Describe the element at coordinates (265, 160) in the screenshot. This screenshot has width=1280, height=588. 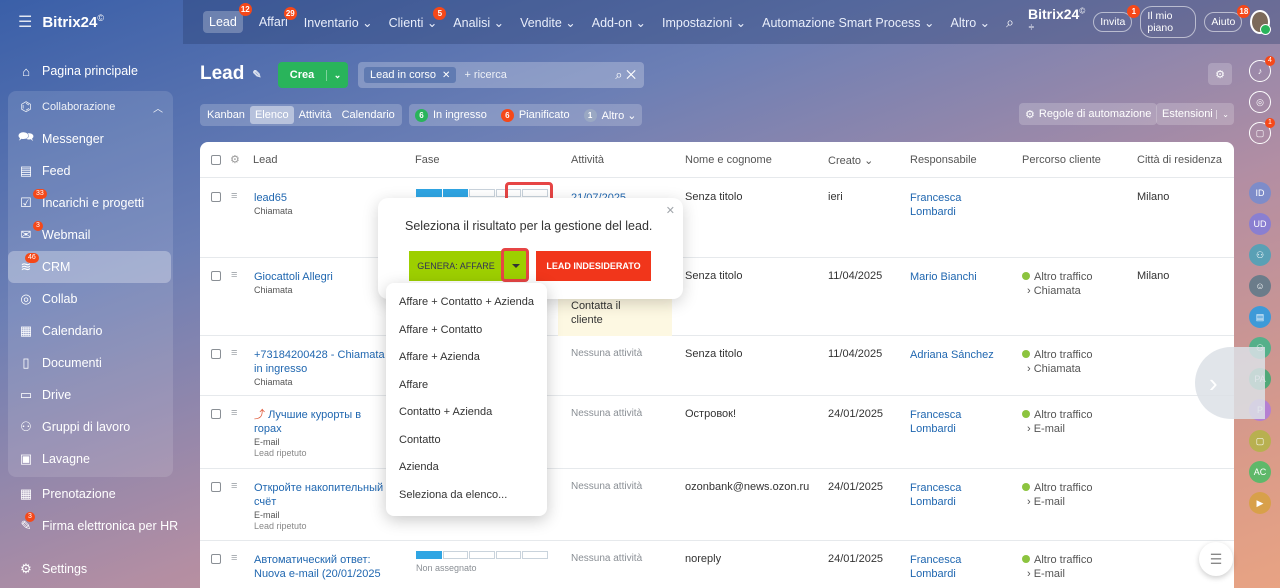
I see `column-lead: Lead` at that location.